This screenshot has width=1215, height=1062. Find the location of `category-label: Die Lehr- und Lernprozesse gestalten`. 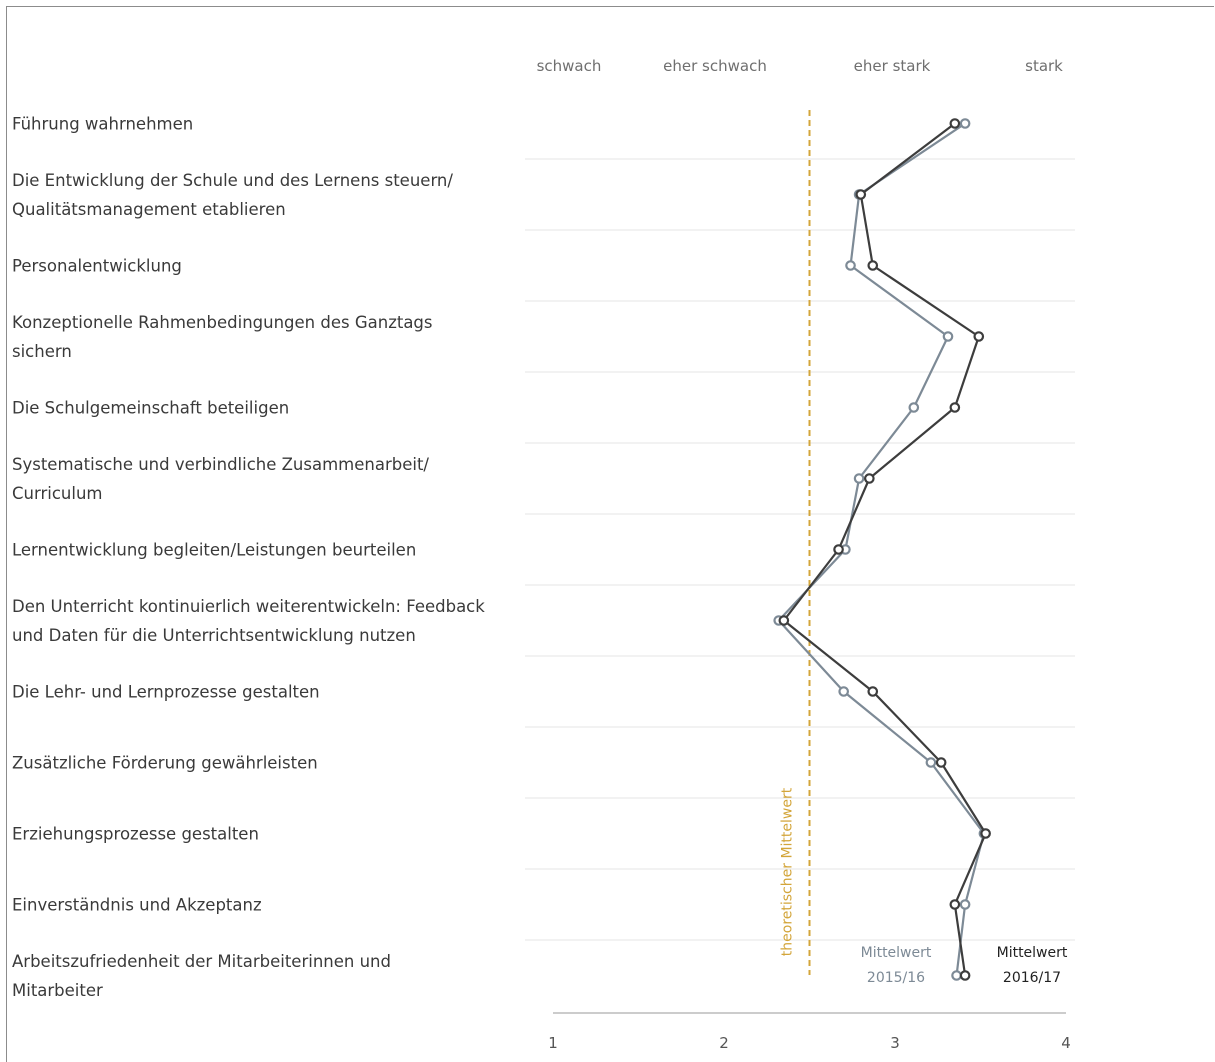

category-label: Die Lehr- und Lernprozesse gestalten is located at coordinates (166, 692).